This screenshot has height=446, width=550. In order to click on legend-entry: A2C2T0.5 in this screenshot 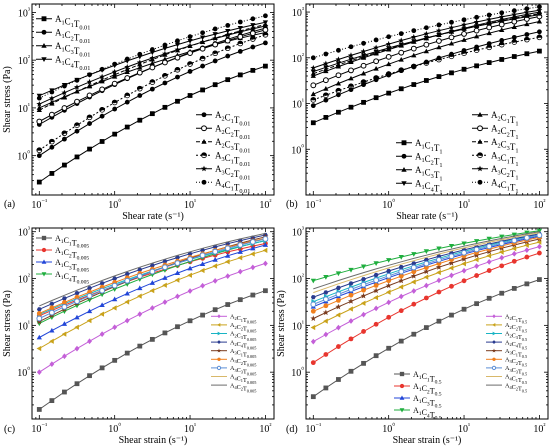, I will do `click(516, 327)`.